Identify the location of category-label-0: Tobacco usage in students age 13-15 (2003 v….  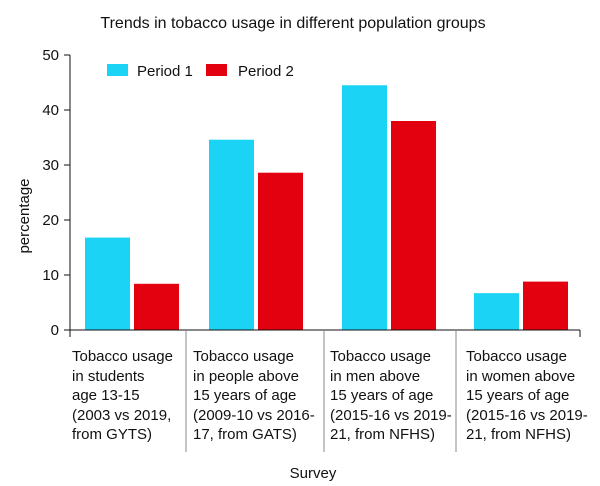
(122, 396).